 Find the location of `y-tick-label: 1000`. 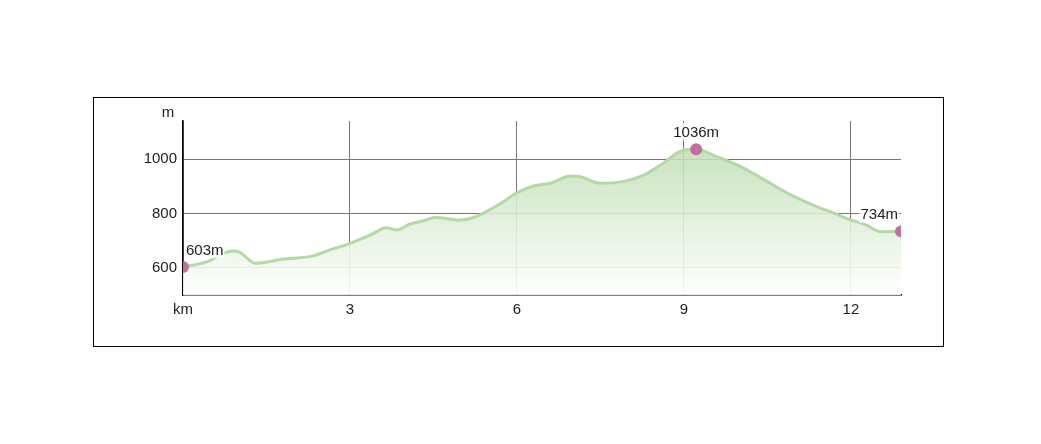

y-tick-label: 1000 is located at coordinates (160, 158).